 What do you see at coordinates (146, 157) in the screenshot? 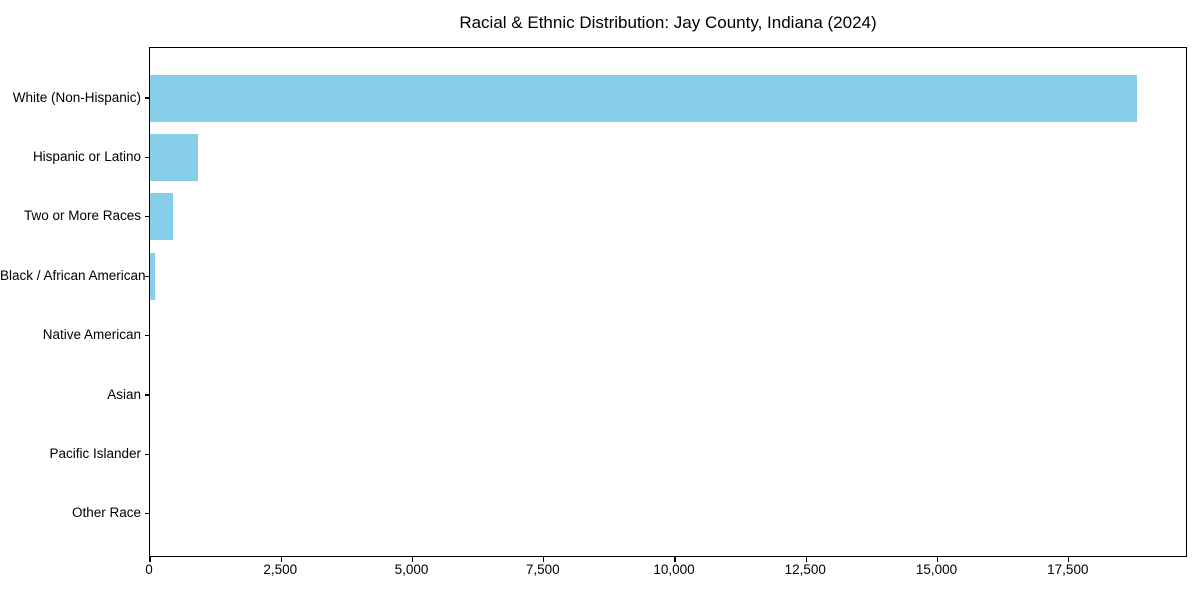
I see `y-tick-hispanic-or-latino` at bounding box center [146, 157].